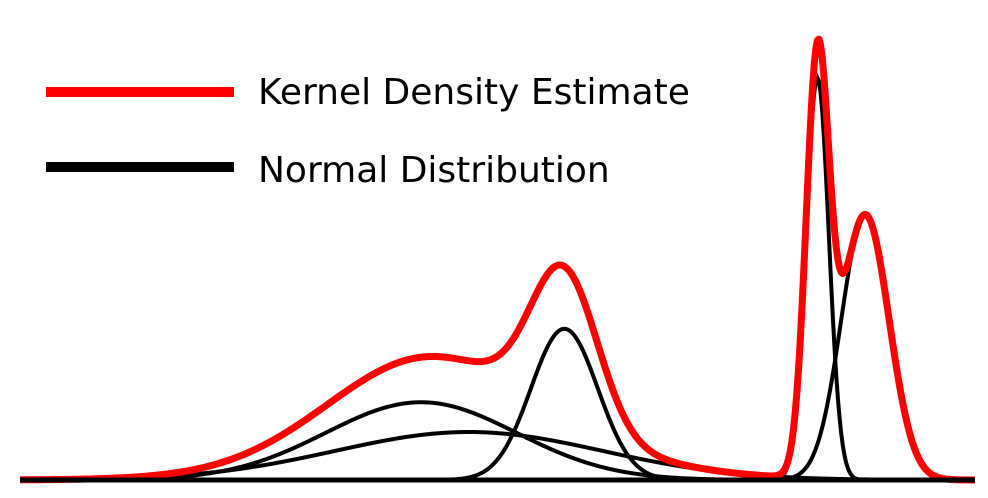 This screenshot has height=498, width=988. What do you see at coordinates (474, 92) in the screenshot?
I see `legend-label-kde: Kernel Density Estimate` at bounding box center [474, 92].